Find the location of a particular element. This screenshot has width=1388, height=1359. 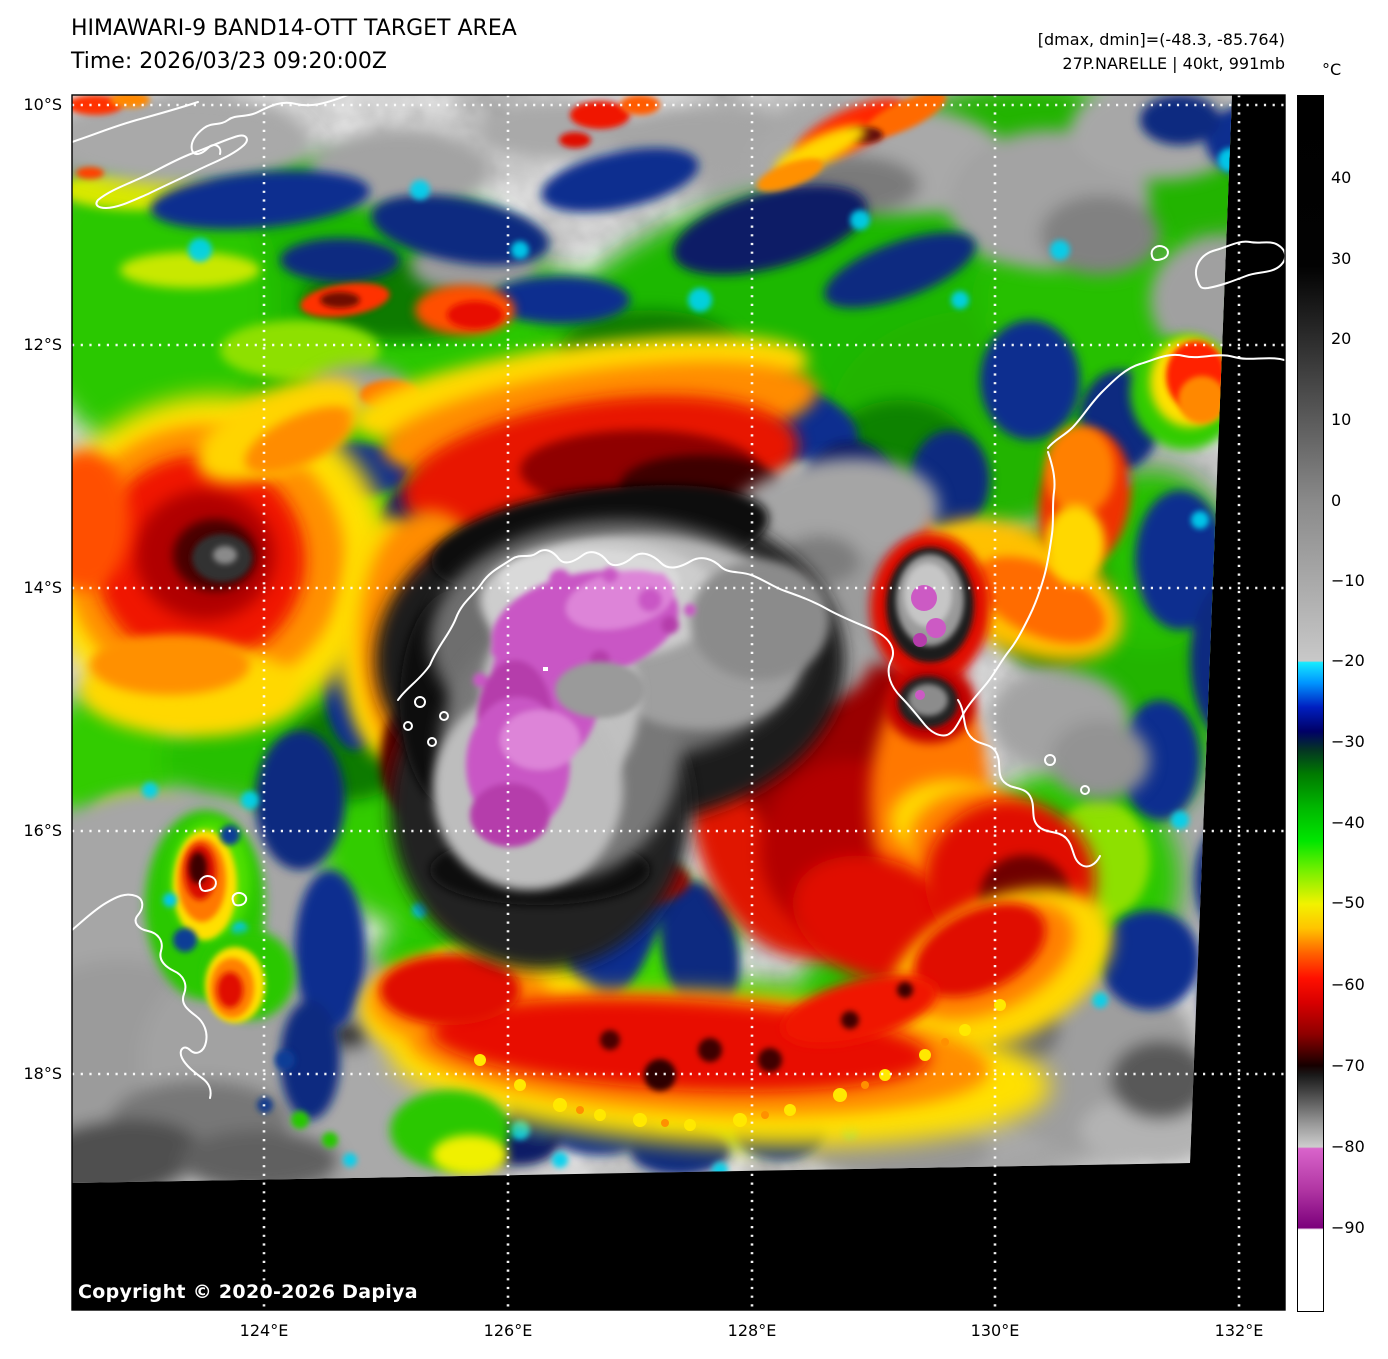

lon-tick-126E: 126°E is located at coordinates (508, 1330).